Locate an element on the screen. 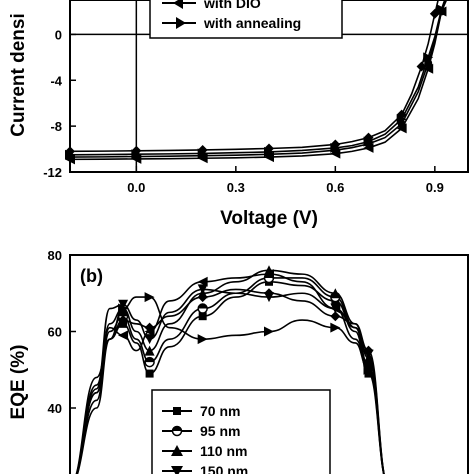 The height and width of the screenshot is (474, 474). legend-marker-triangle-right is located at coordinates (181, 23).